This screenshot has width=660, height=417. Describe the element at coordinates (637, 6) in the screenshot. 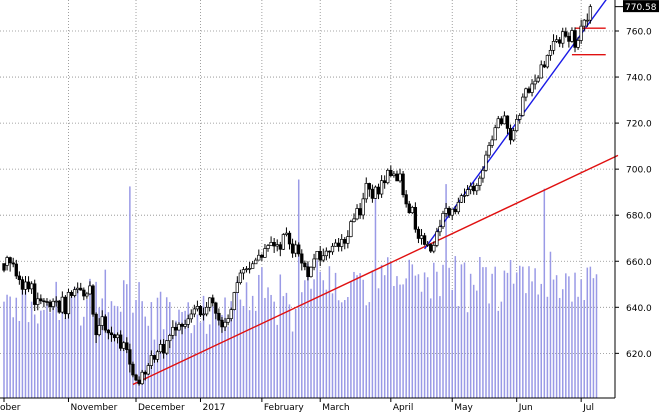

I see `last-price-tag: 770.58` at that location.